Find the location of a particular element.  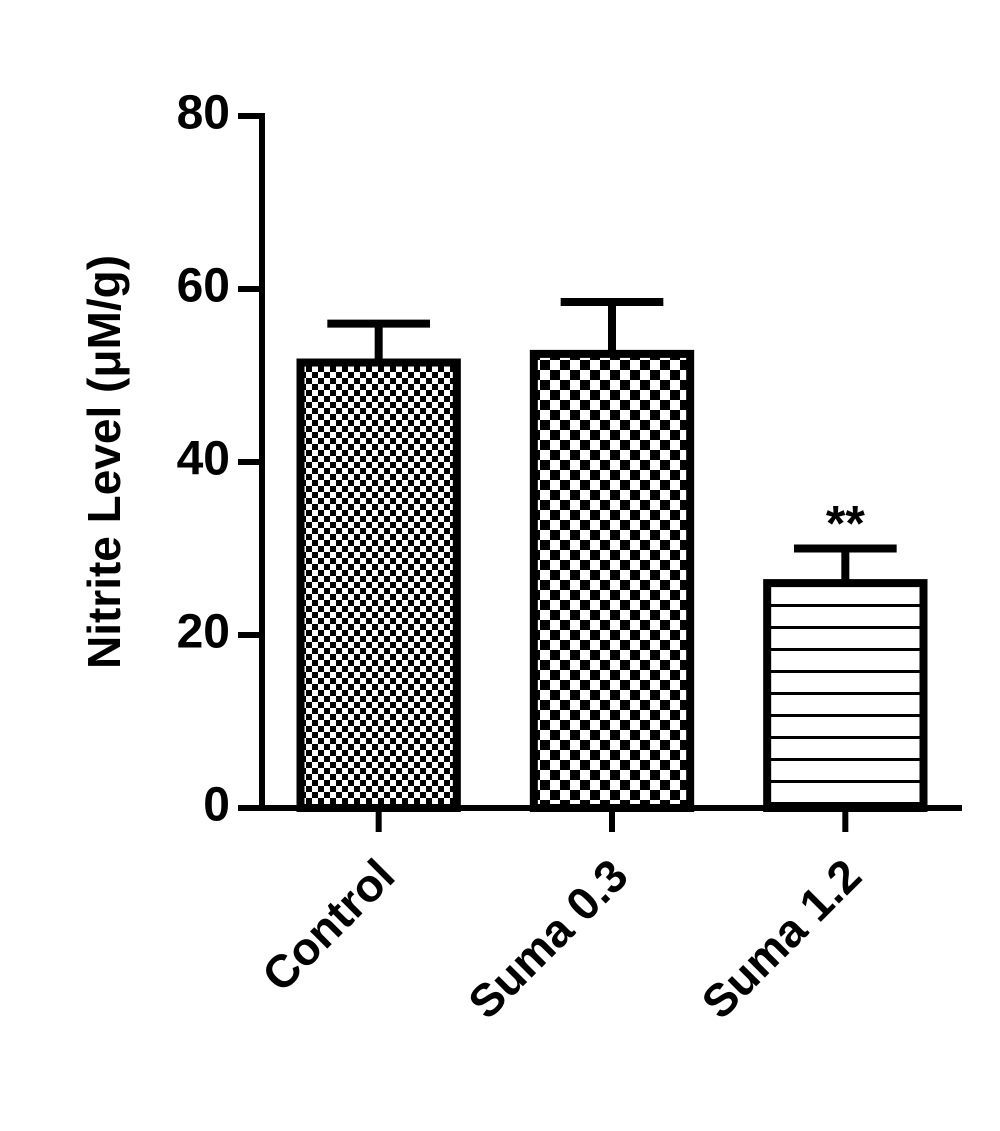

y-tick-label: 40 is located at coordinates (203, 459).